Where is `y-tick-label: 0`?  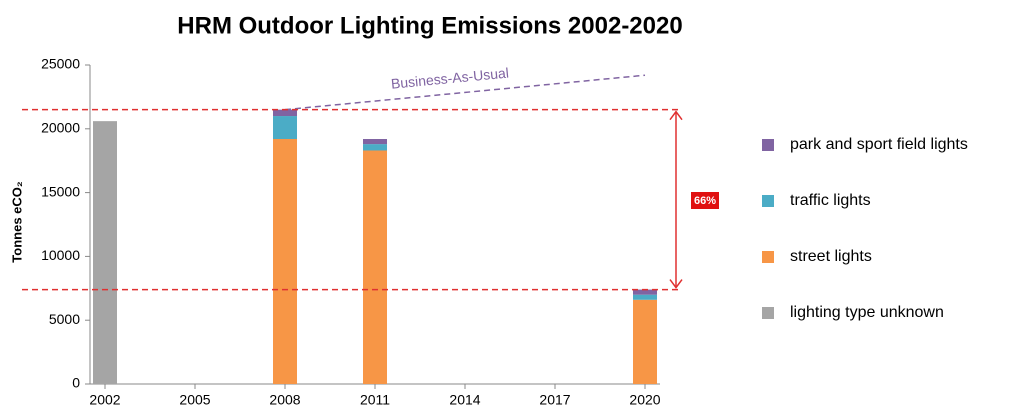 y-tick-label: 0 is located at coordinates (76, 383).